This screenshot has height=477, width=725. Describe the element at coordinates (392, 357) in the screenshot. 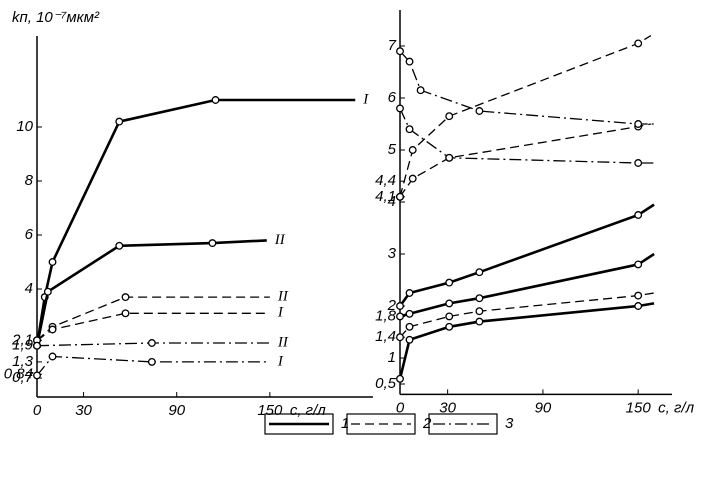

I see `y-tick-label: 1` at that location.